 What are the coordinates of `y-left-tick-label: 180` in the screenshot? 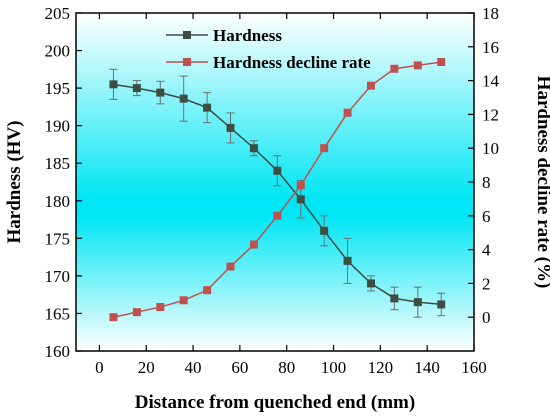 It's located at (58, 201).